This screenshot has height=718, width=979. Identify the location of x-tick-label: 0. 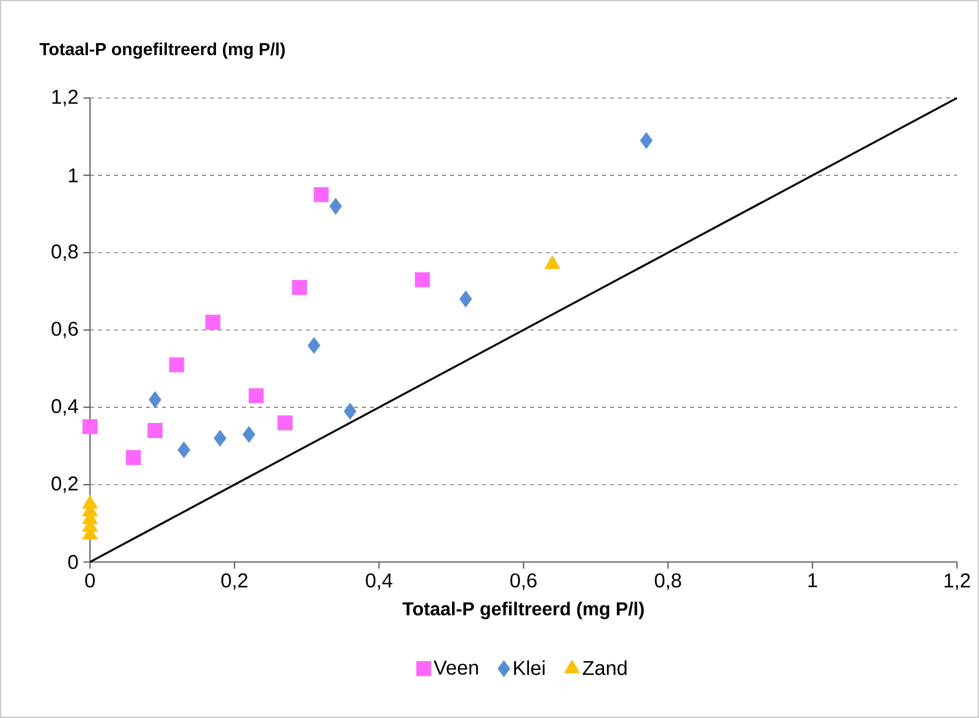
(90, 580).